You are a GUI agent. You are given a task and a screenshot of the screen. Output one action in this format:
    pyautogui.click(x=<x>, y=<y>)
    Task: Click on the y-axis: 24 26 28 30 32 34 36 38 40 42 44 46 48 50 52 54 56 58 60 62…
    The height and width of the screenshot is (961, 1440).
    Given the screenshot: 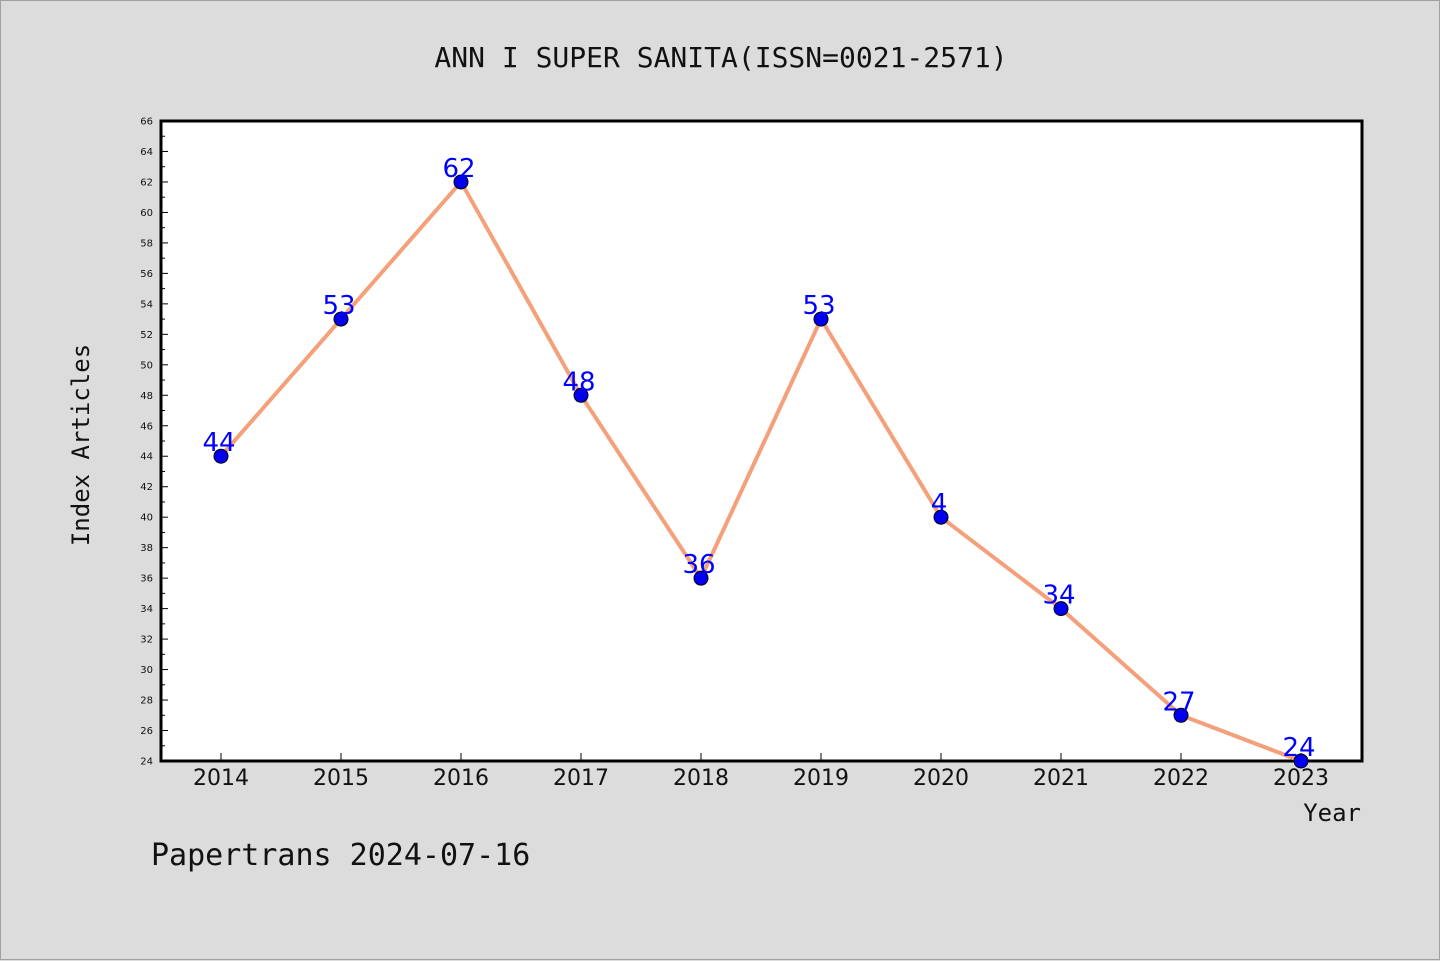 What is the action you would take?
    pyautogui.click(x=154, y=442)
    